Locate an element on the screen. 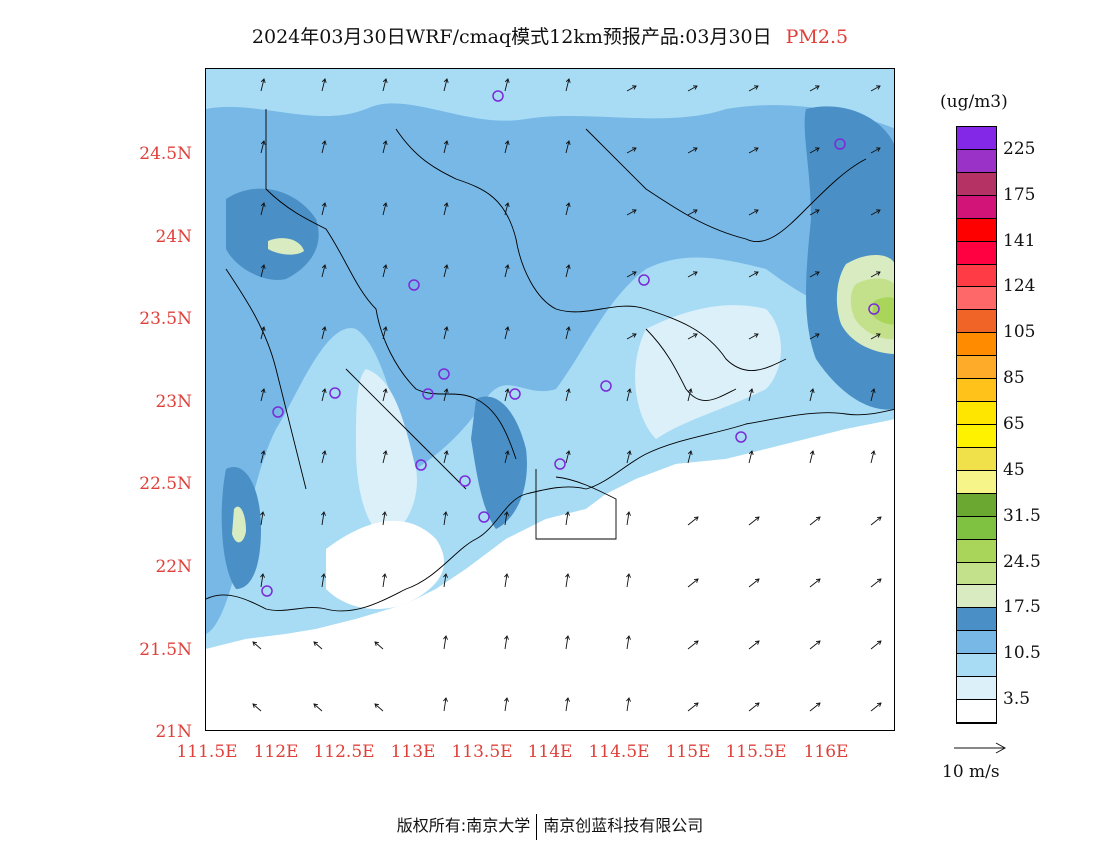 Image resolution: width=1100 pixels, height=850 pixels. fill-band-3-5b is located at coordinates (708, 372).